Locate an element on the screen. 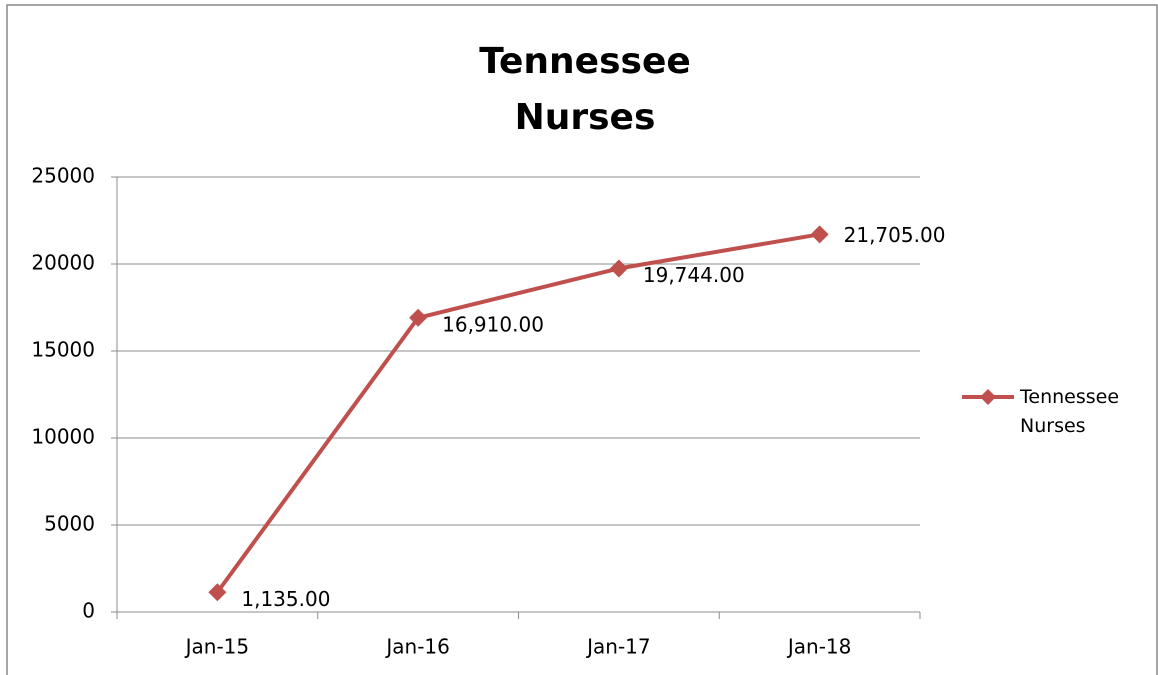  y-tick-label: 5000 is located at coordinates (69, 524).